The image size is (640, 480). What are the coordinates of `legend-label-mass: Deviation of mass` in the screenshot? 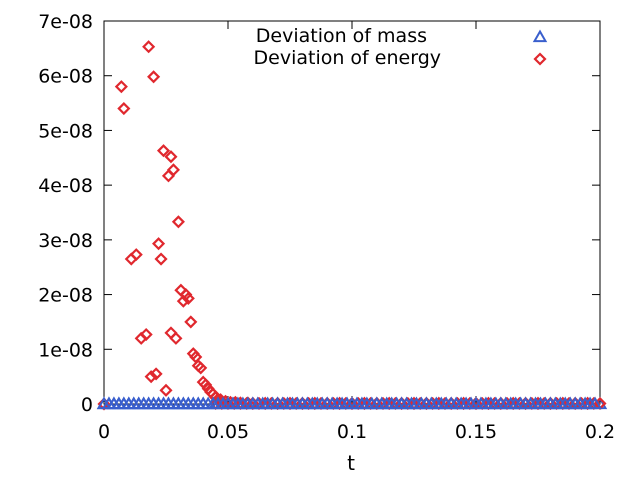 It's located at (341, 36).